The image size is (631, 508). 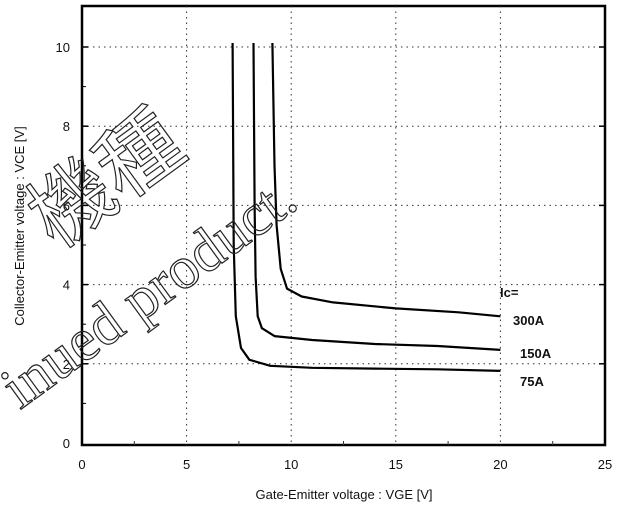 I want to click on y-tick-label: 10, so click(x=63, y=47).